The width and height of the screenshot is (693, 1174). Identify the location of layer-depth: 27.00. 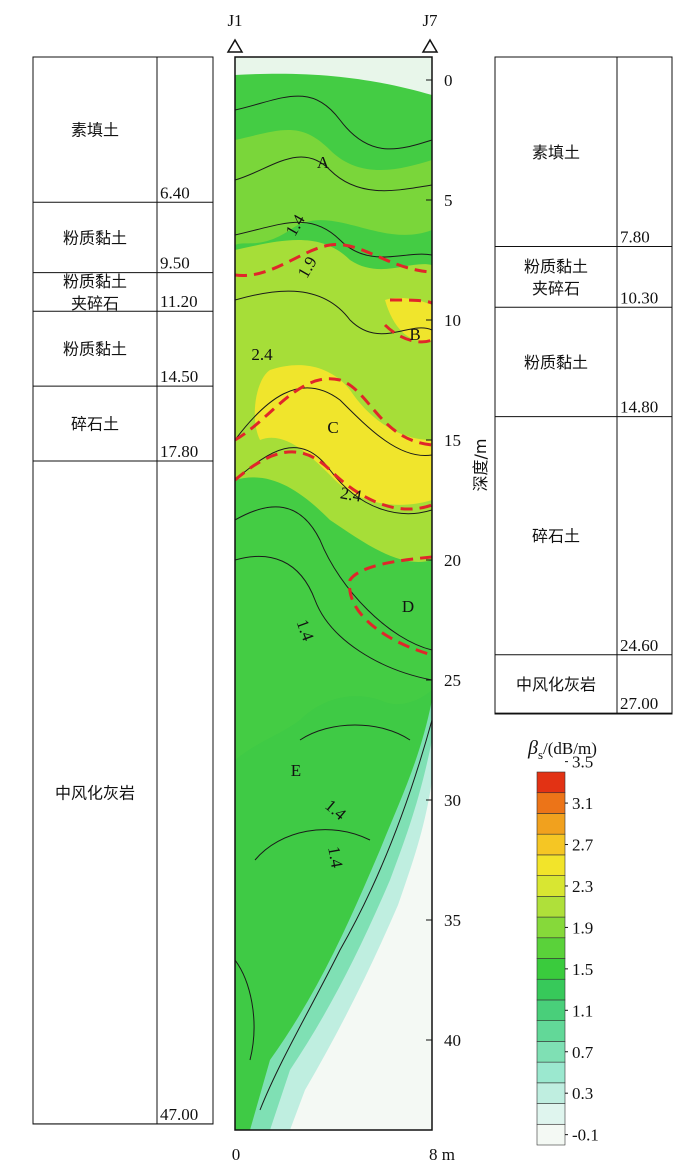
(639, 703).